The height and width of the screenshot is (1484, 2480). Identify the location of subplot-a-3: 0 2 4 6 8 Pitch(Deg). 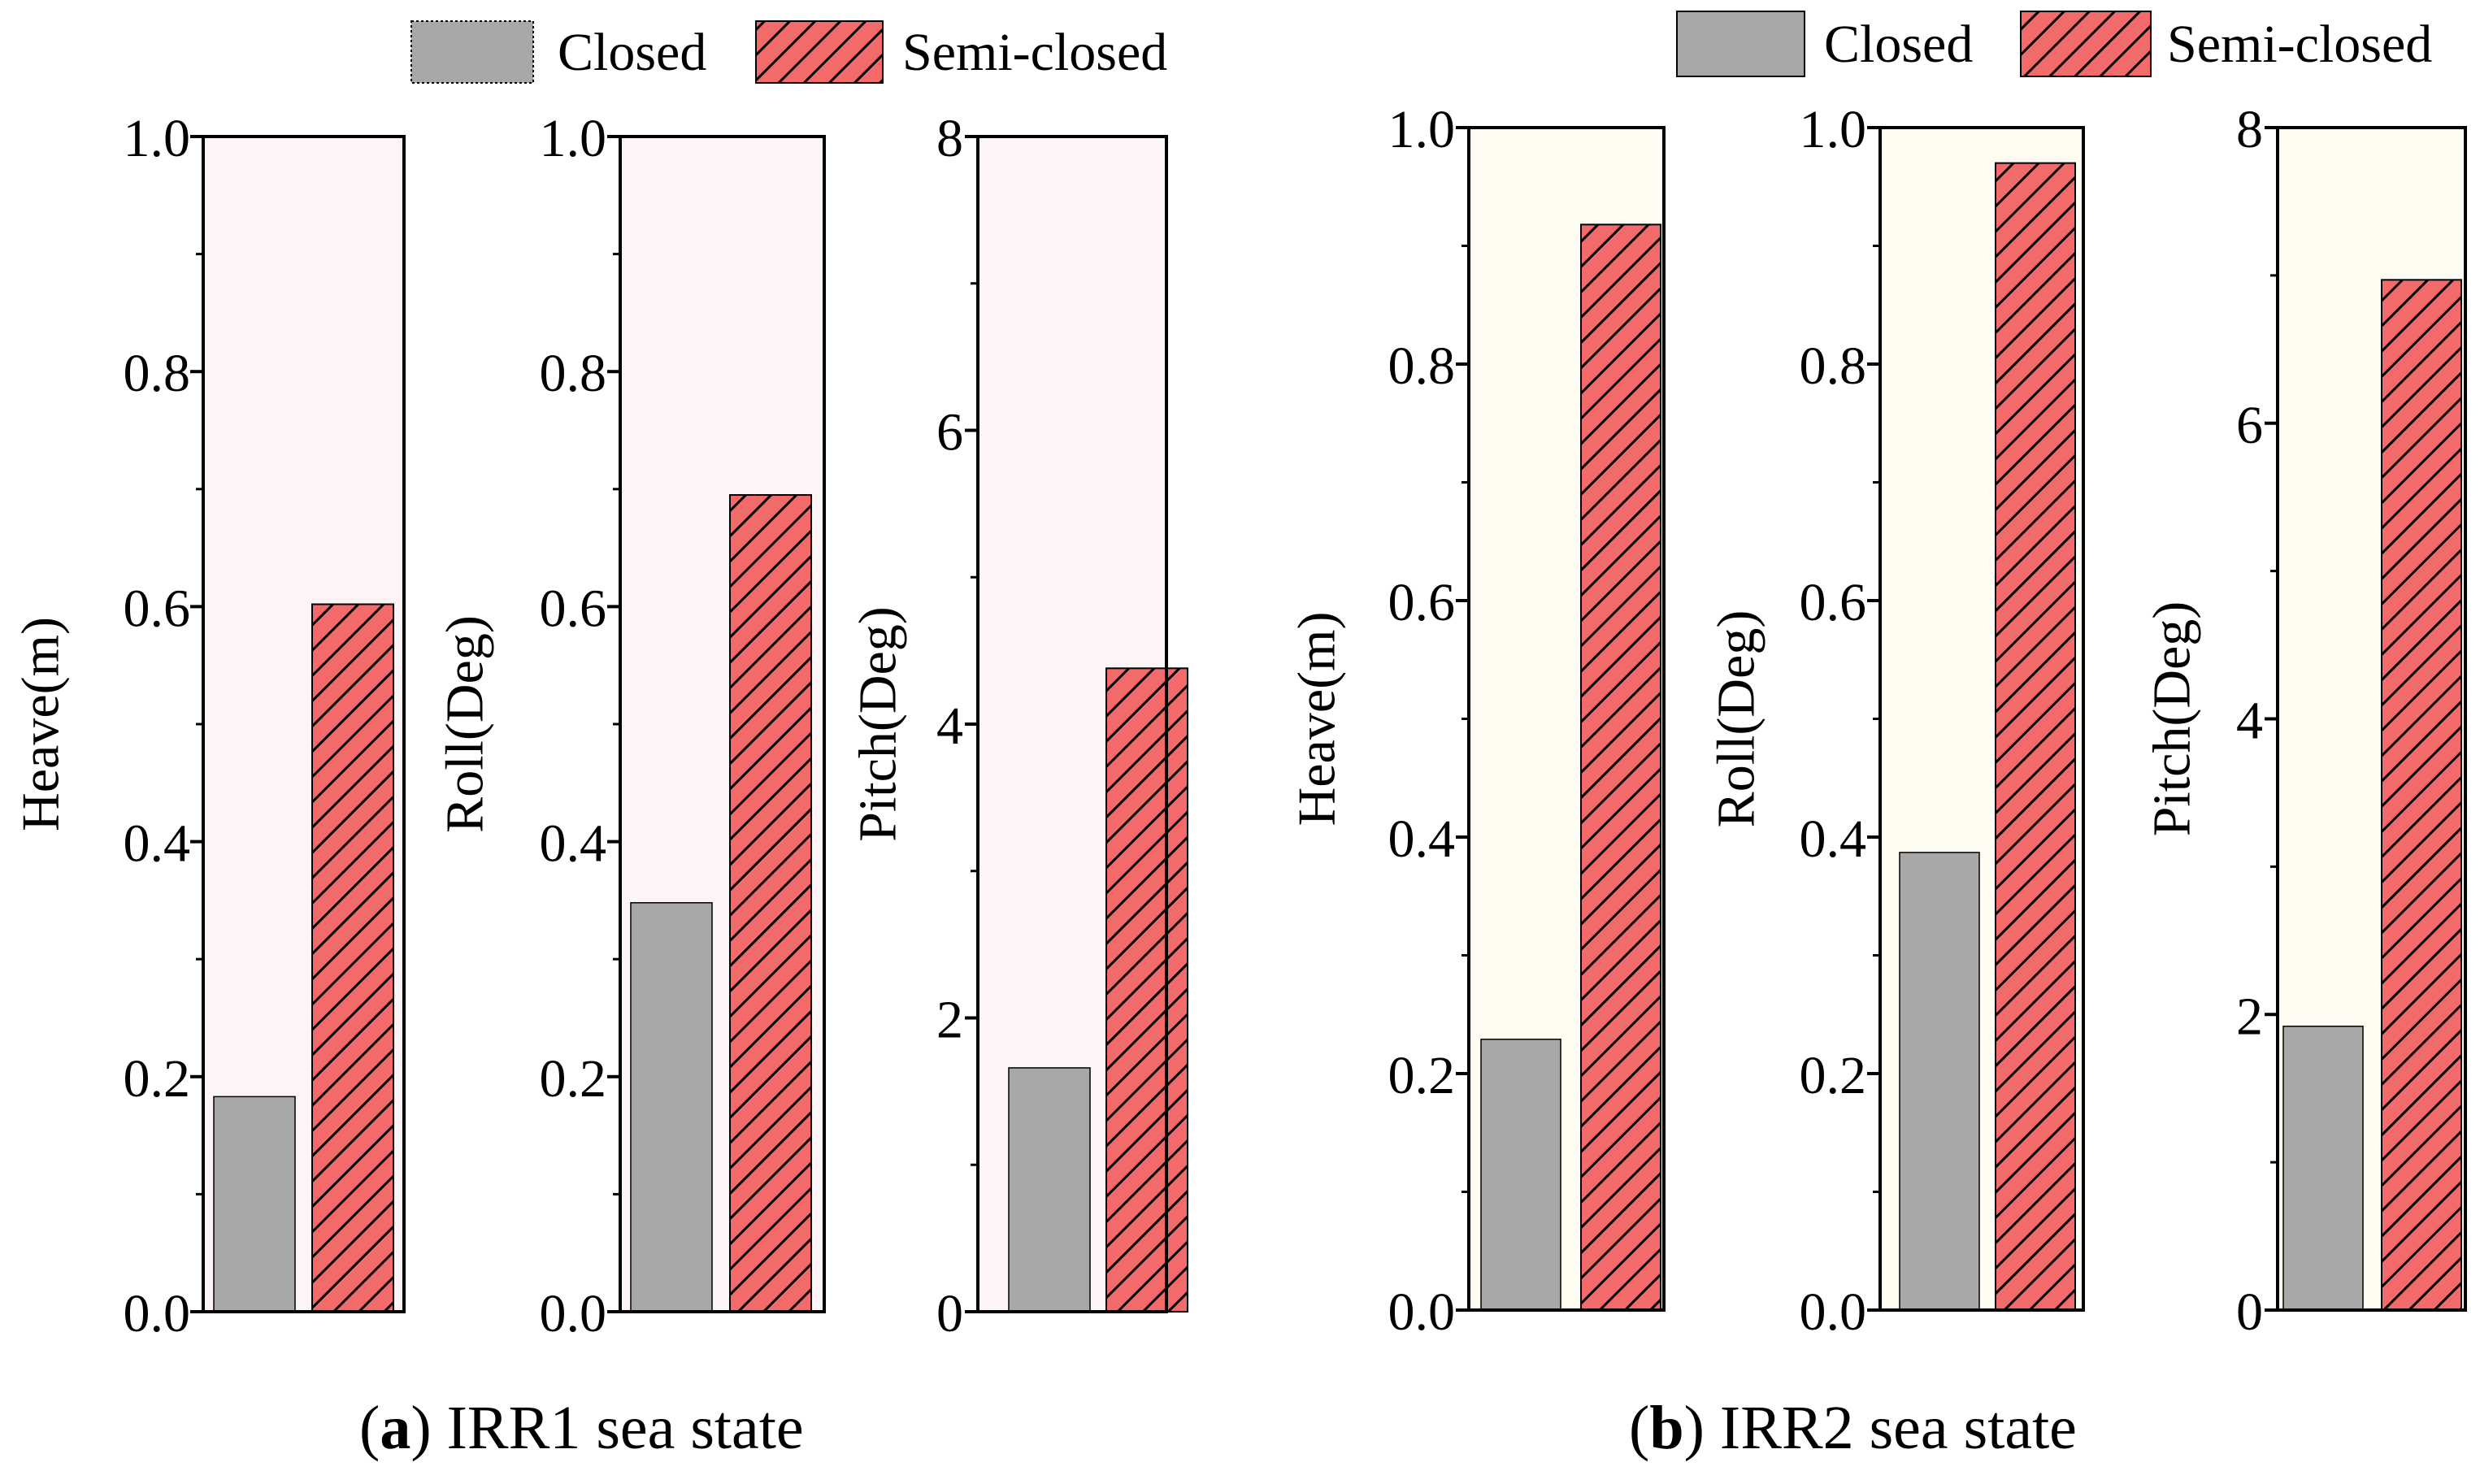
(1018, 726).